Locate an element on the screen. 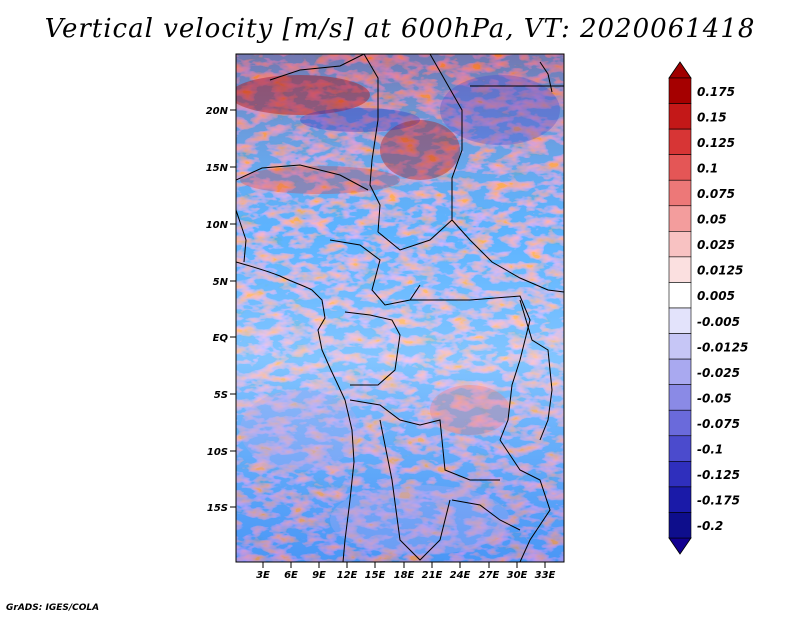  lon-tick: 12E is located at coordinates (347, 571).